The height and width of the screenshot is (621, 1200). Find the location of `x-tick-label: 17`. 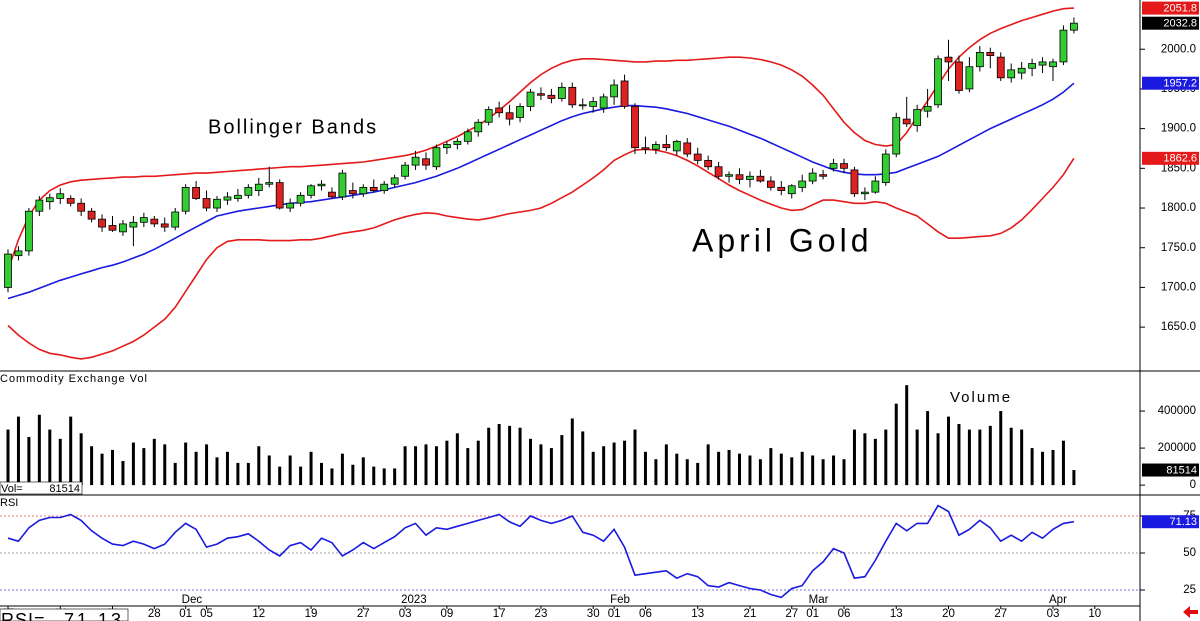

x-tick-label: 17 is located at coordinates (499, 614).